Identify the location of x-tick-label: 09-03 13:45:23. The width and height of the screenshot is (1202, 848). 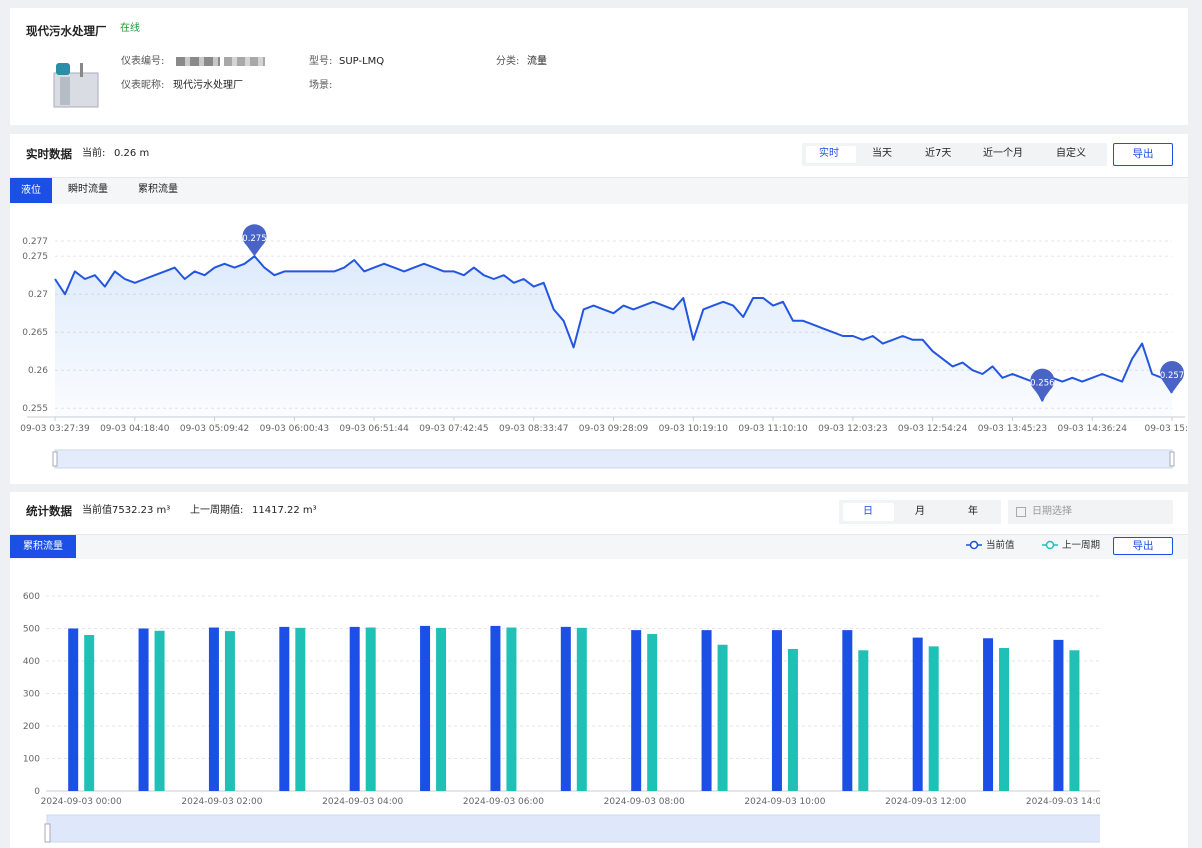
(1012, 429).